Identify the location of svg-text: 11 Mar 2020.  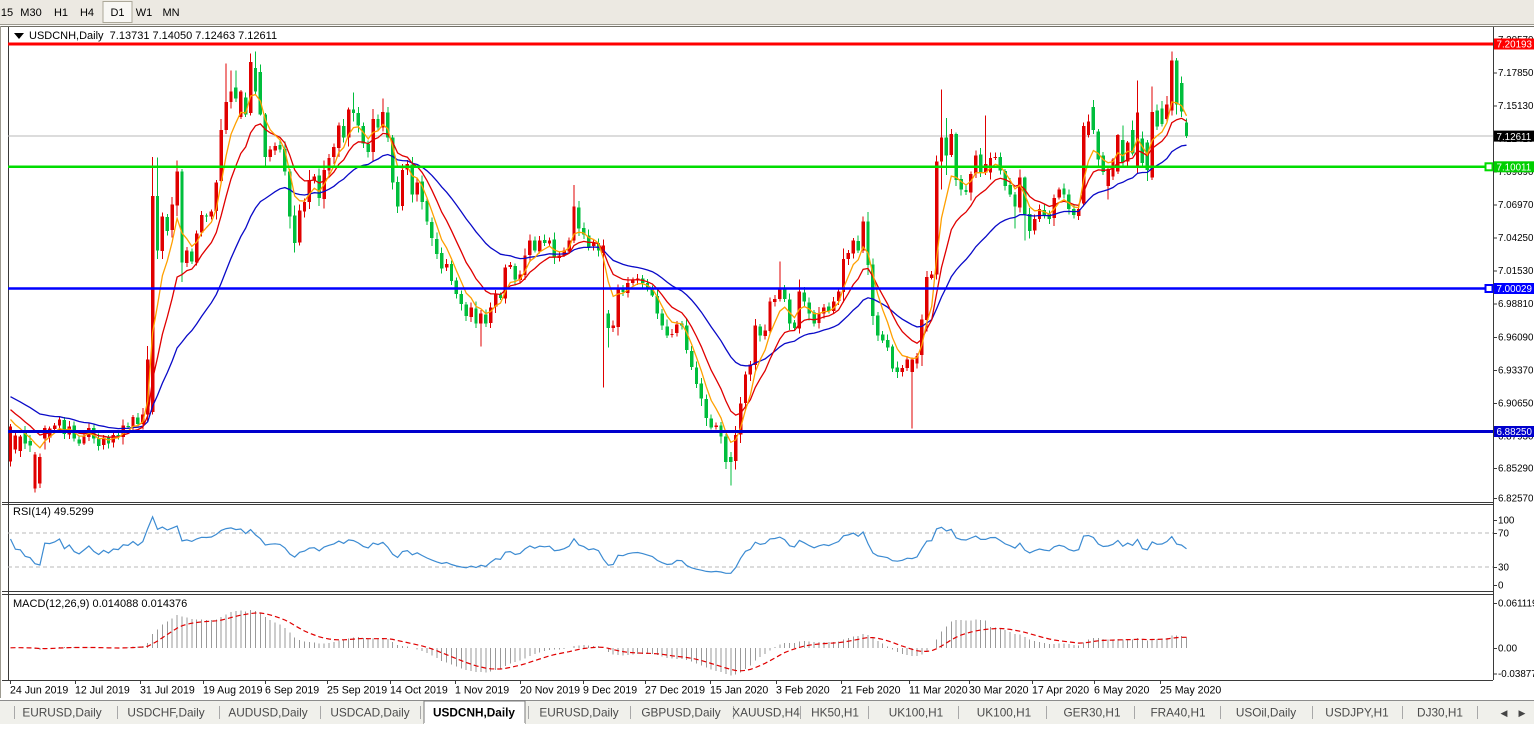
(938, 691).